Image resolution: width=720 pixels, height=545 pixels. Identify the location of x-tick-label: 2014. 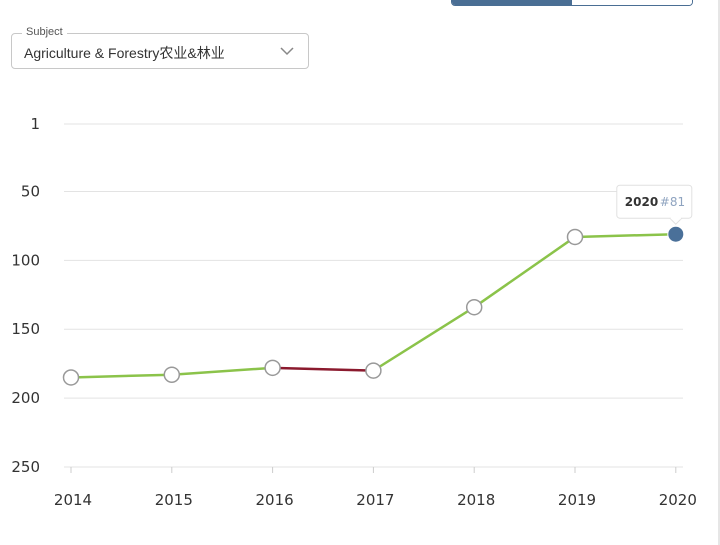
(73, 500).